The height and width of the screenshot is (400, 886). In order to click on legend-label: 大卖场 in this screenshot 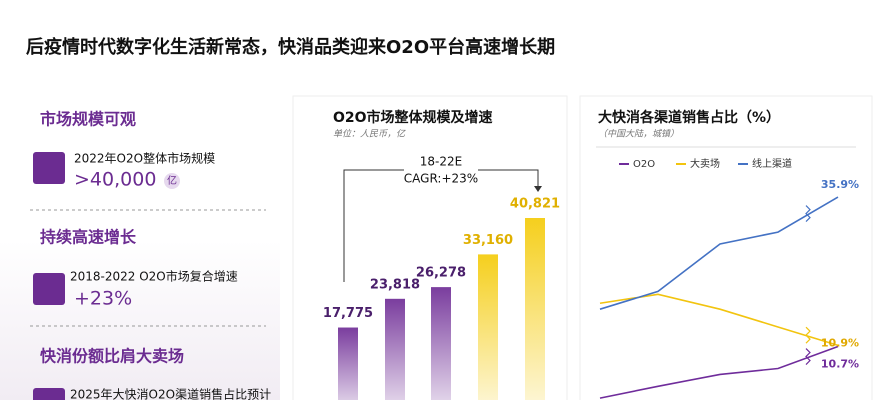, I will do `click(705, 163)`.